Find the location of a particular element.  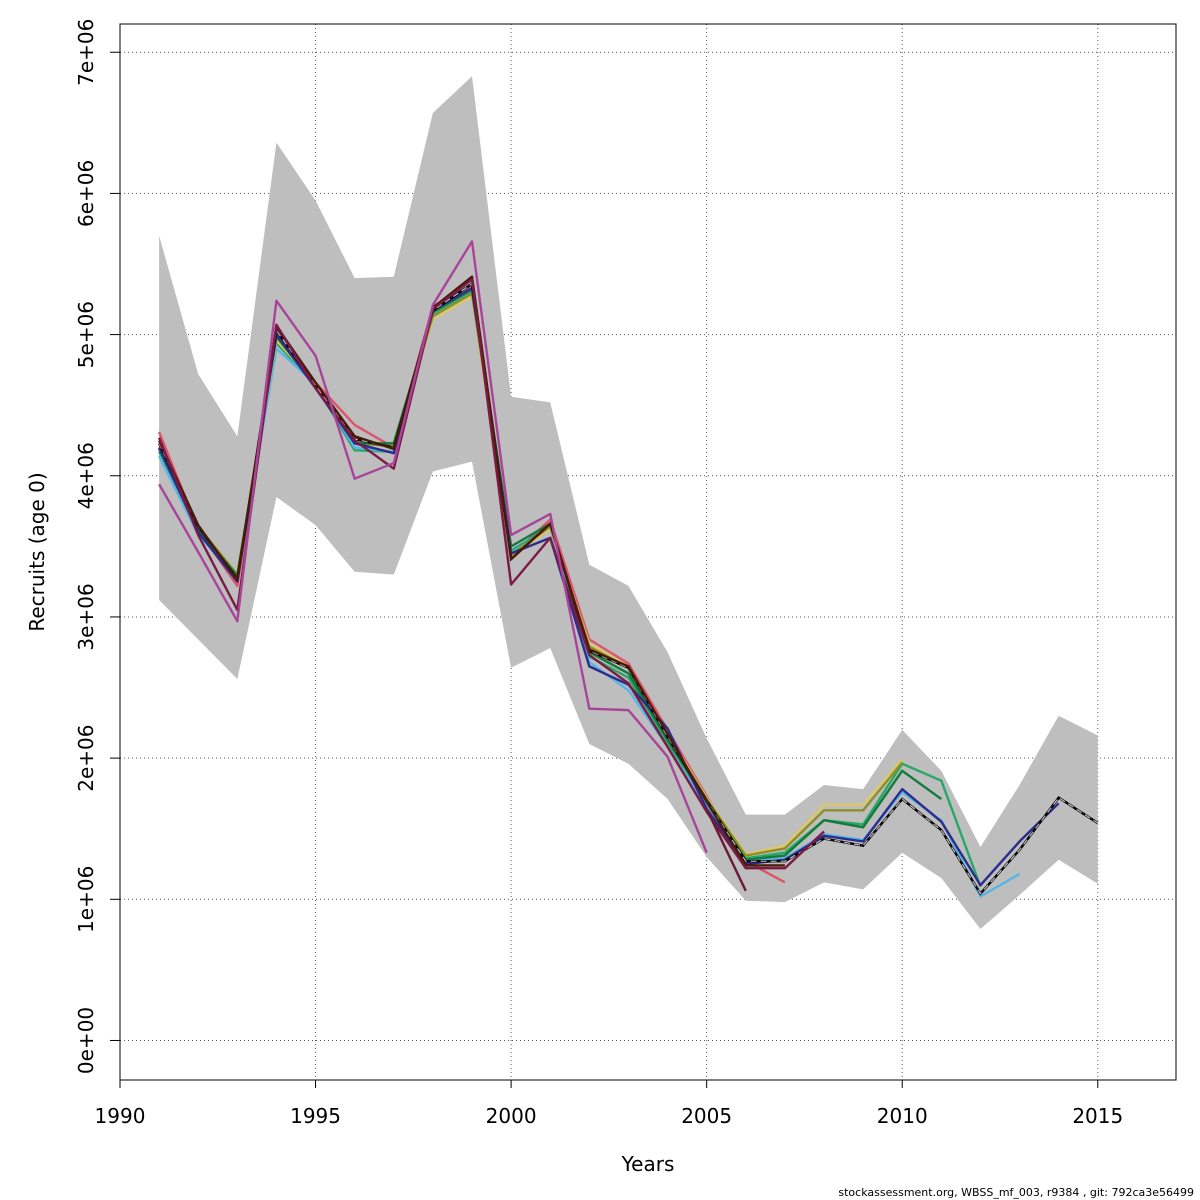

y-tick-label: 5e+06 is located at coordinates (86, 334).